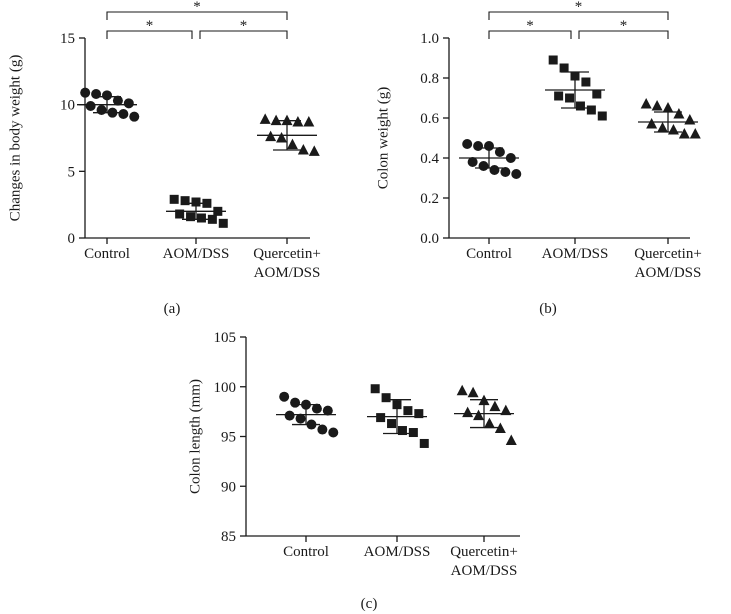 Image resolution: width=731 pixels, height=614 pixels. Describe the element at coordinates (369, 604) in the screenshot. I see `panel-label: (c)` at that location.